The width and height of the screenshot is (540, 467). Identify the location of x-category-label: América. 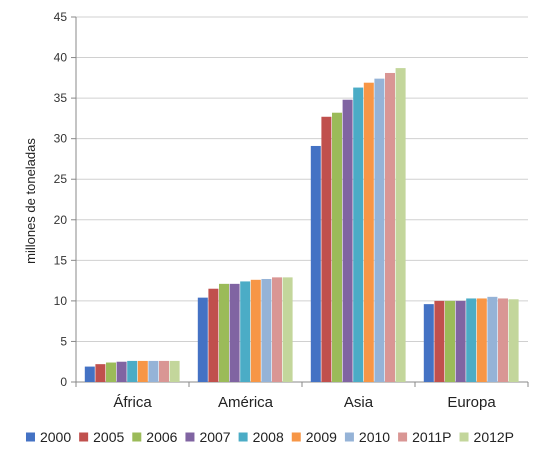
(246, 402).